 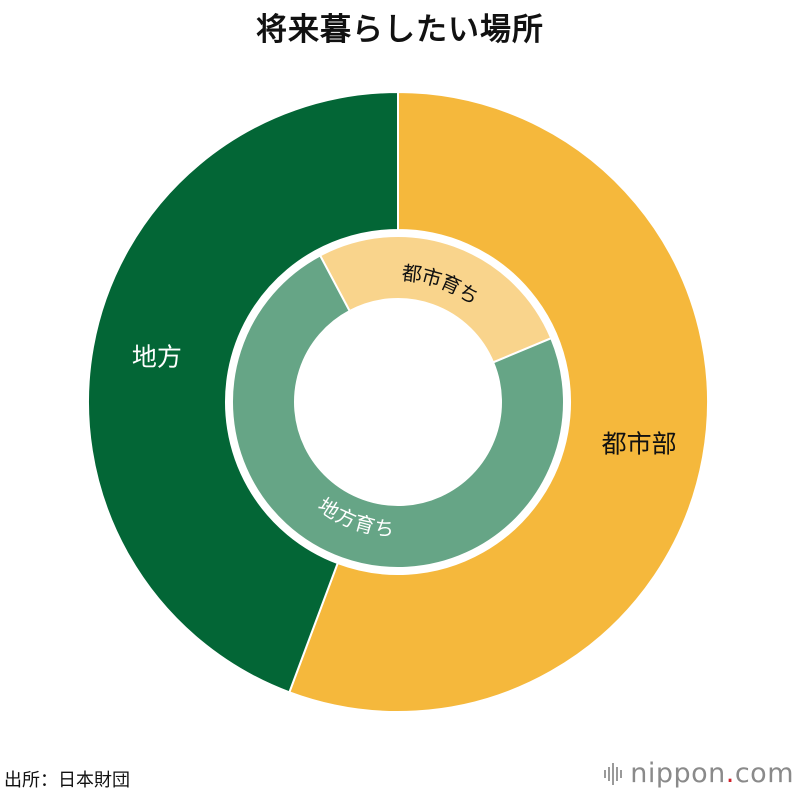 What do you see at coordinates (435, 299) in the screenshot?
I see `slice-urban-raised` at bounding box center [435, 299].